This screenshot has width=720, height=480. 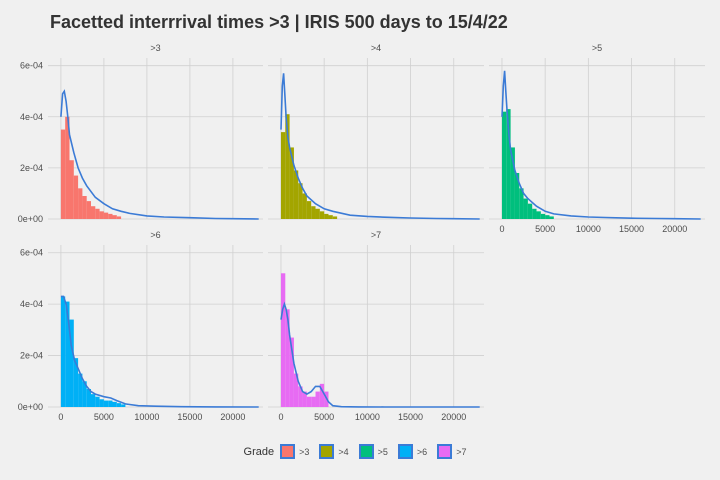 What do you see at coordinates (422, 451) in the screenshot?
I see `legend-label-gt6: >6` at bounding box center [422, 451].